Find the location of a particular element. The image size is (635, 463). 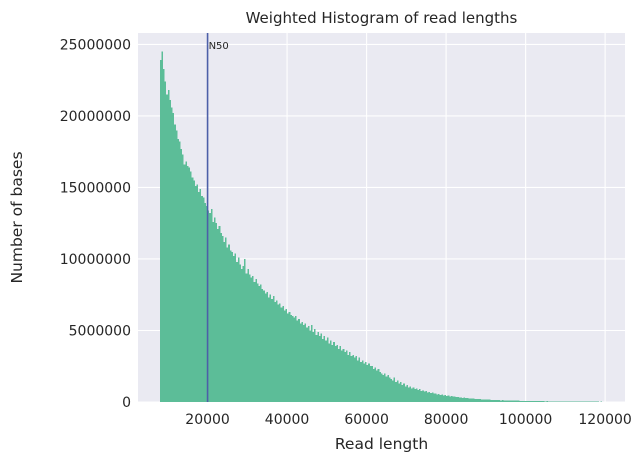

x-axis-title: Read length is located at coordinates (381, 444).